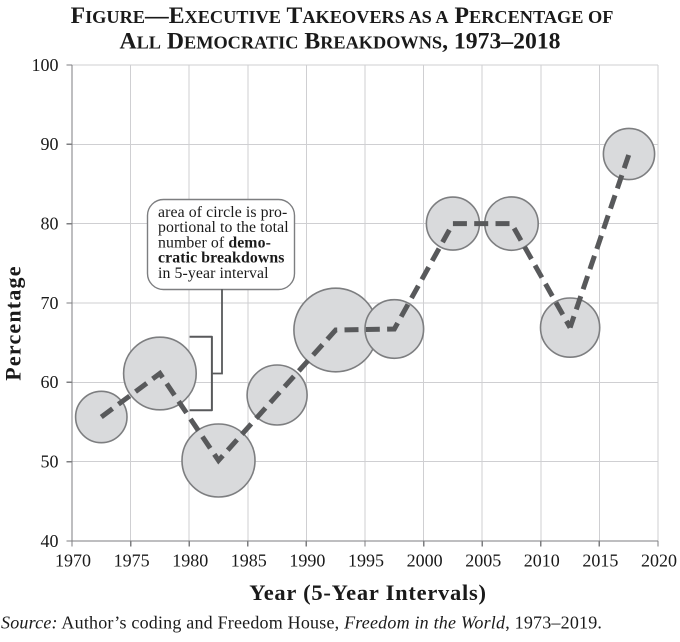 The width and height of the screenshot is (680, 642). I want to click on svg-text: portional to the total, so click(223, 227).